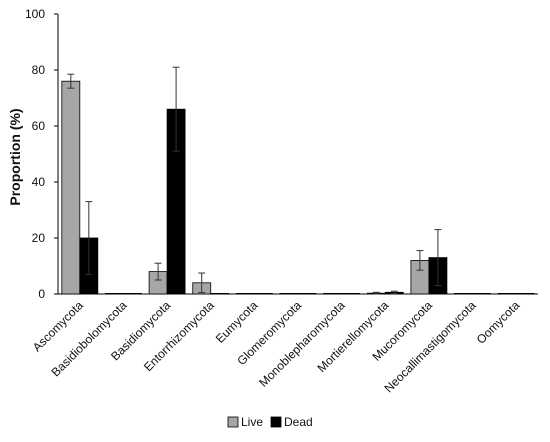 Image resolution: width=550 pixels, height=442 pixels. I want to click on y-axis-title: Proportion (%), so click(15, 156).